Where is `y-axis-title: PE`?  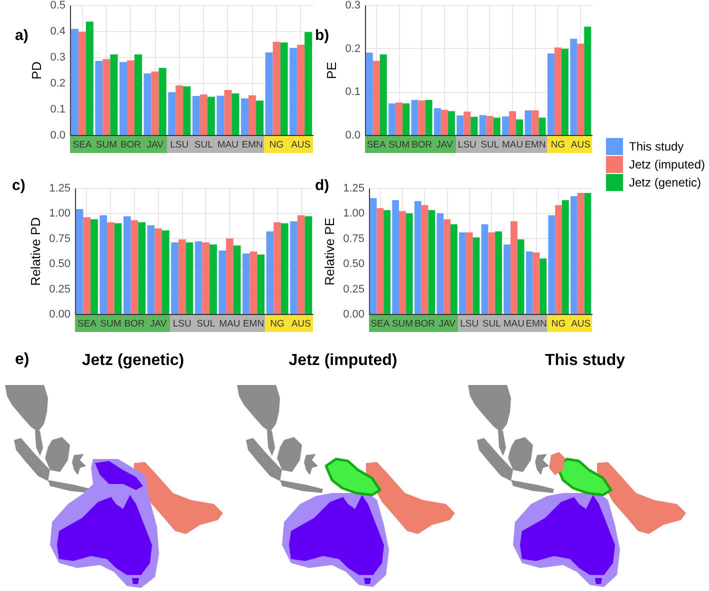
y-axis-title: PE is located at coordinates (332, 71).